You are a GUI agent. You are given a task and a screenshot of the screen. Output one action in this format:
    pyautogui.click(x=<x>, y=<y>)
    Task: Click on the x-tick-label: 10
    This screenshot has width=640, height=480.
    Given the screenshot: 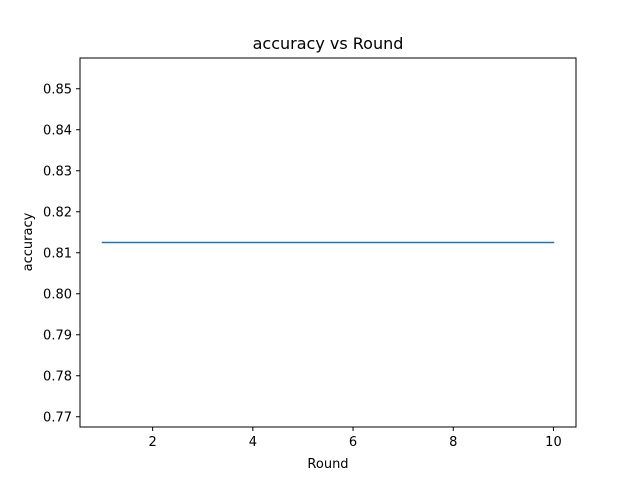 What is the action you would take?
    pyautogui.click(x=553, y=442)
    